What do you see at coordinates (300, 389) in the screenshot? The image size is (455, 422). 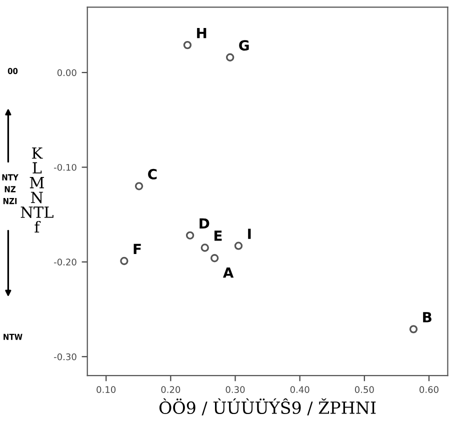 I see `x-tick-label: 0.40` at bounding box center [300, 389].